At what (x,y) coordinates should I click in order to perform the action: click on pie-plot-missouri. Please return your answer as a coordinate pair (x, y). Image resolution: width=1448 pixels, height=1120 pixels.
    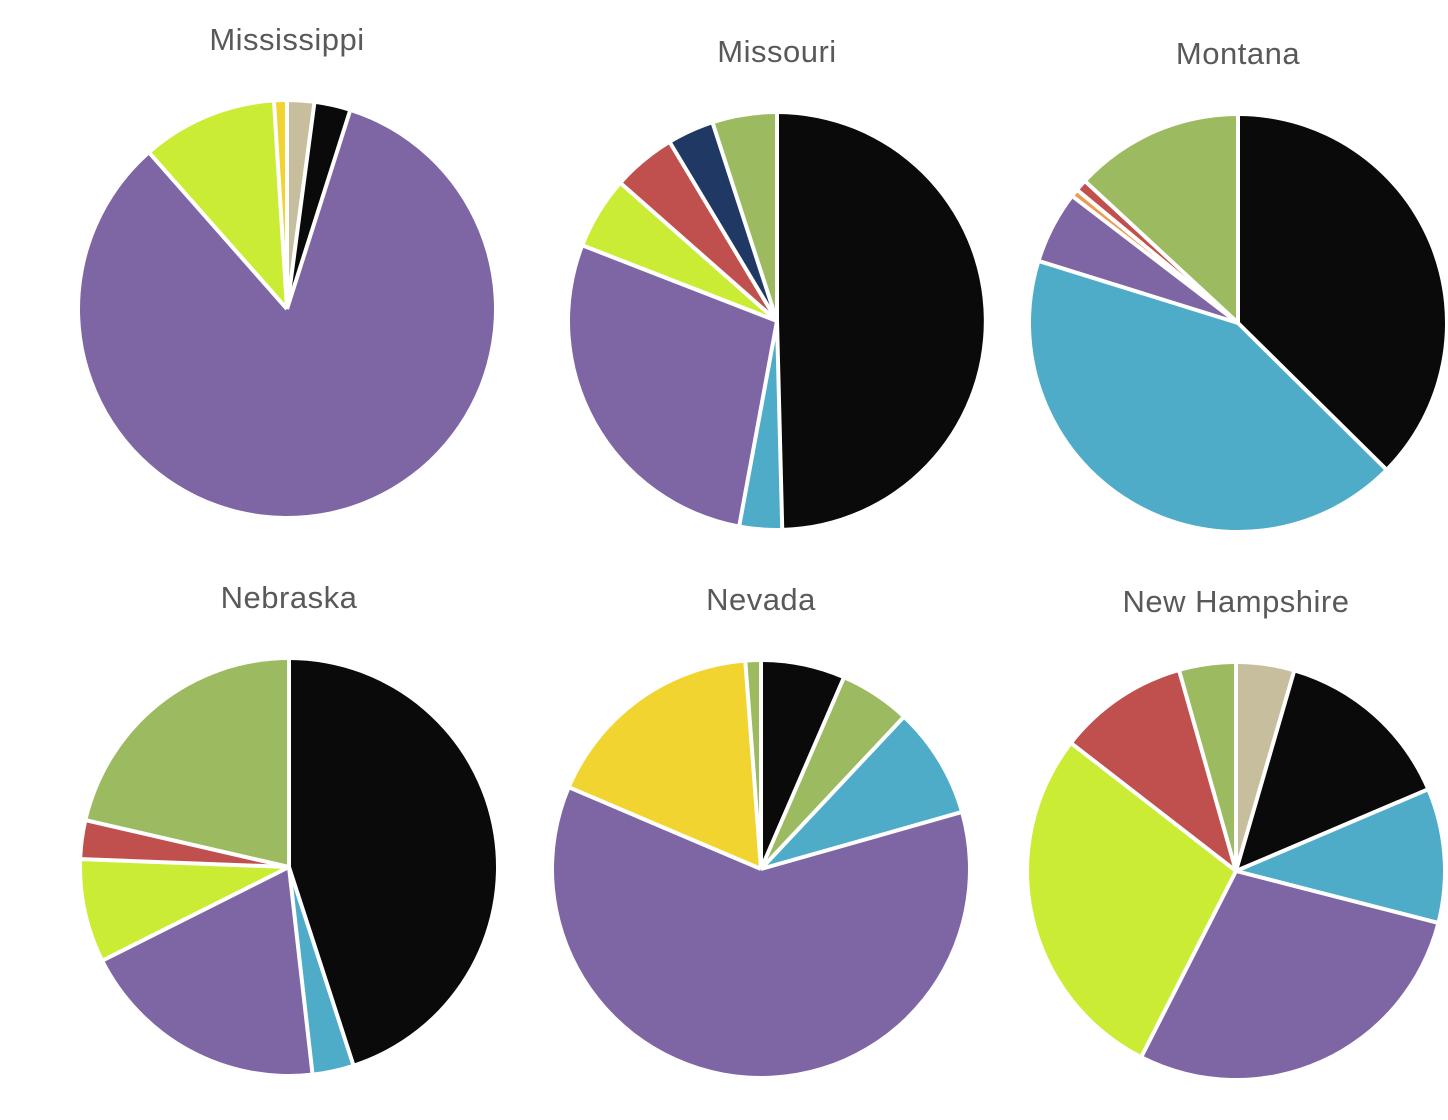
    Looking at the image, I should click on (777, 321).